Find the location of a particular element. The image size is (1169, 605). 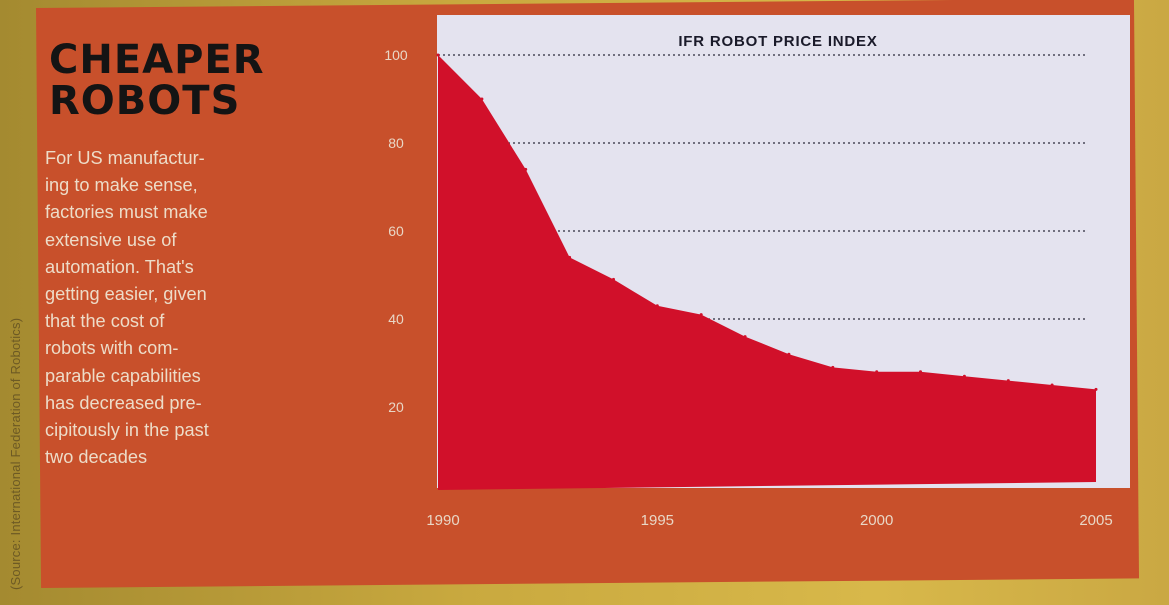

data-point-1992 is located at coordinates (526, 169).